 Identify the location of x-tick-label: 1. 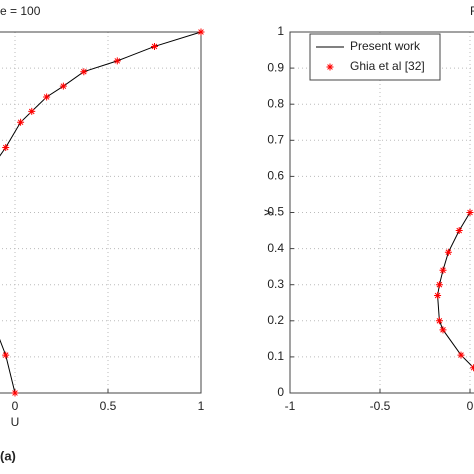
(201, 406).